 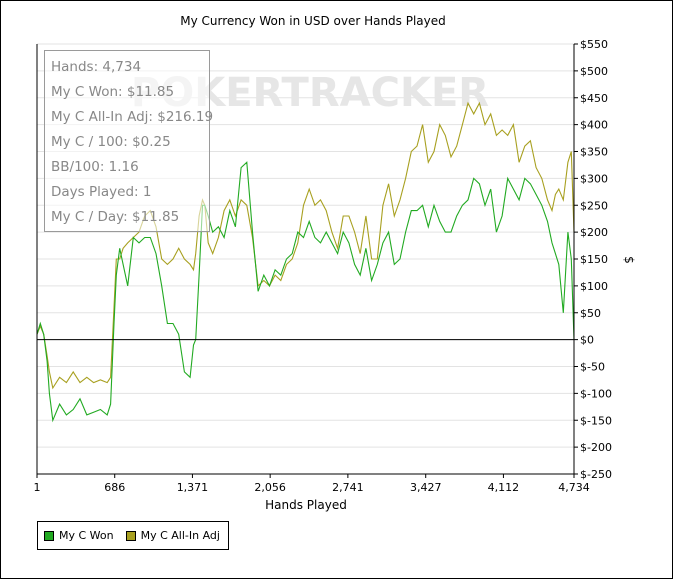 What do you see at coordinates (270, 487) in the screenshot?
I see `x-tick-label-3: 2,056` at bounding box center [270, 487].